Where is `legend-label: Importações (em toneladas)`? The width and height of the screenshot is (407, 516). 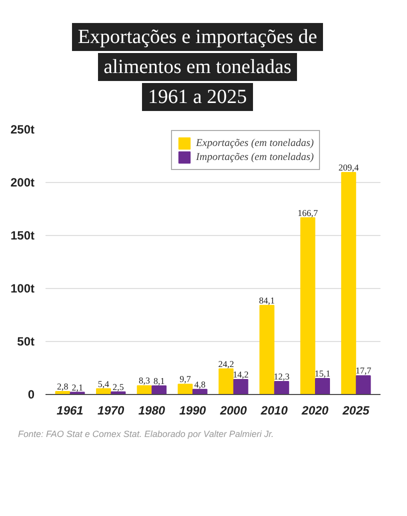
legend-label: Importações (em toneladas) is located at coordinates (255, 157).